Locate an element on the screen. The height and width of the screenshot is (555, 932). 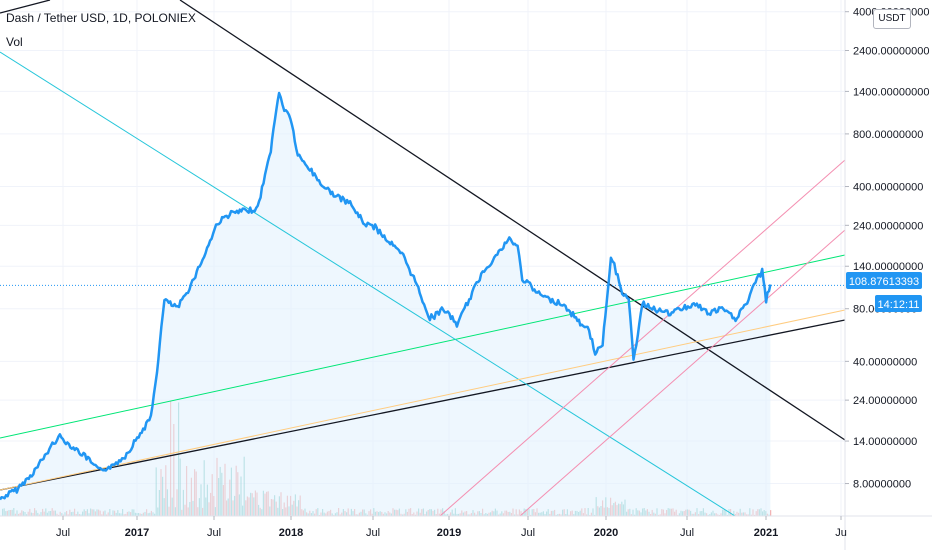
time-tick-label: 2020 is located at coordinates (606, 533).